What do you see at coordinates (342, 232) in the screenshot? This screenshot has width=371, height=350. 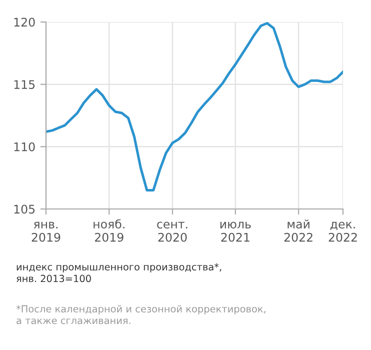 I see `x-tick-label: дек. 2022` at bounding box center [342, 232].